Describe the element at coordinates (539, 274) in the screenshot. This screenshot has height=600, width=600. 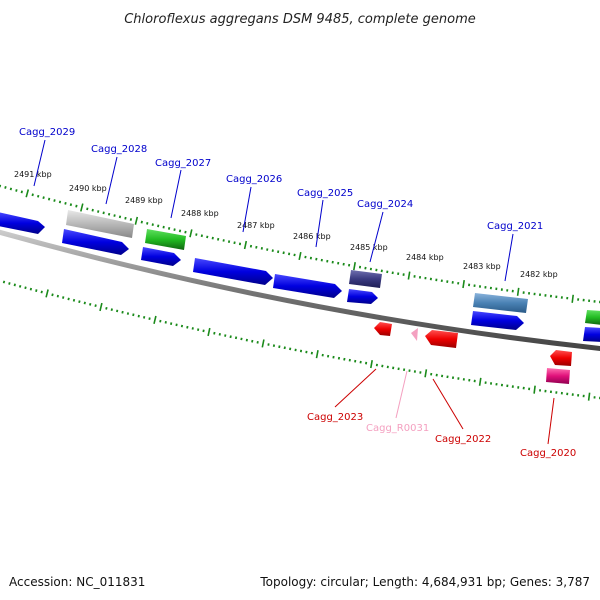
I see `kbp-label: 2482 kbp` at that location.